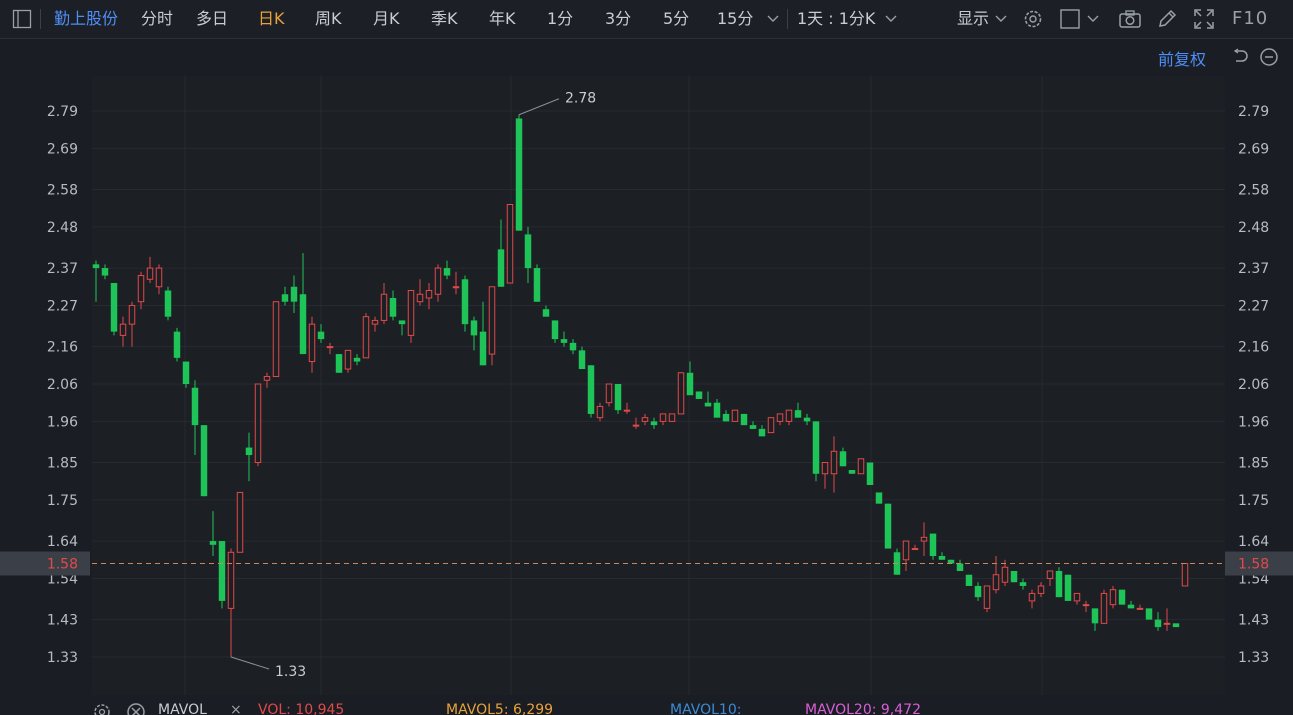 This screenshot has height=715, width=1293. I want to click on checkbox-icon, so click(1070, 19).